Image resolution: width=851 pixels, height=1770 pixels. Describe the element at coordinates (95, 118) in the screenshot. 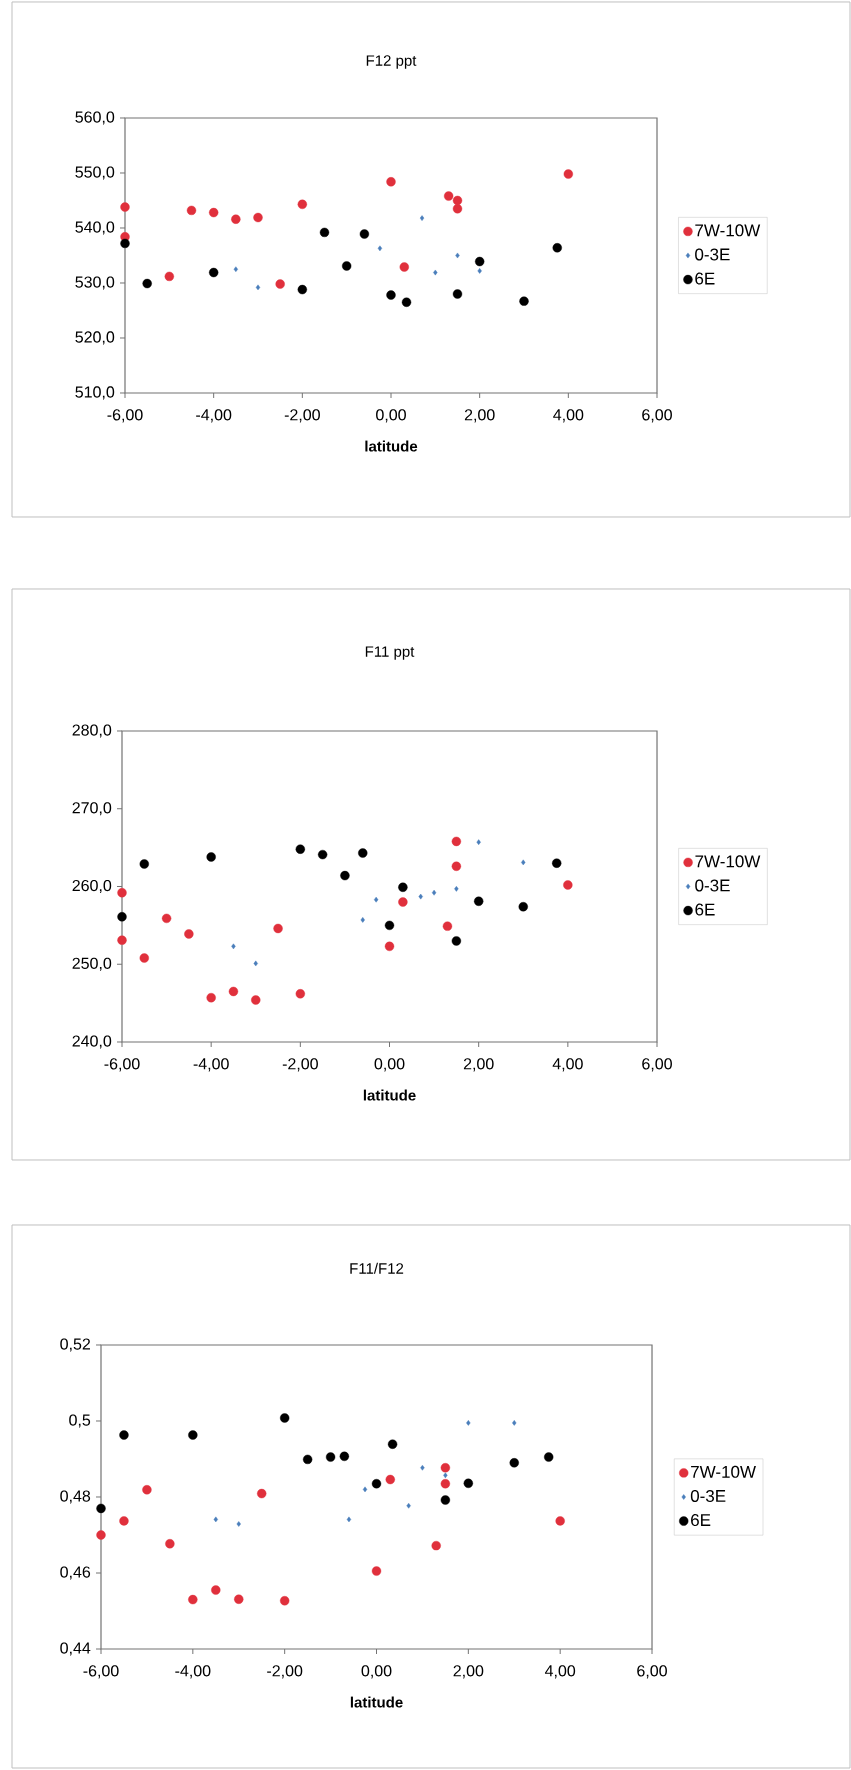

I see `y-tick-label: 560,0` at that location.